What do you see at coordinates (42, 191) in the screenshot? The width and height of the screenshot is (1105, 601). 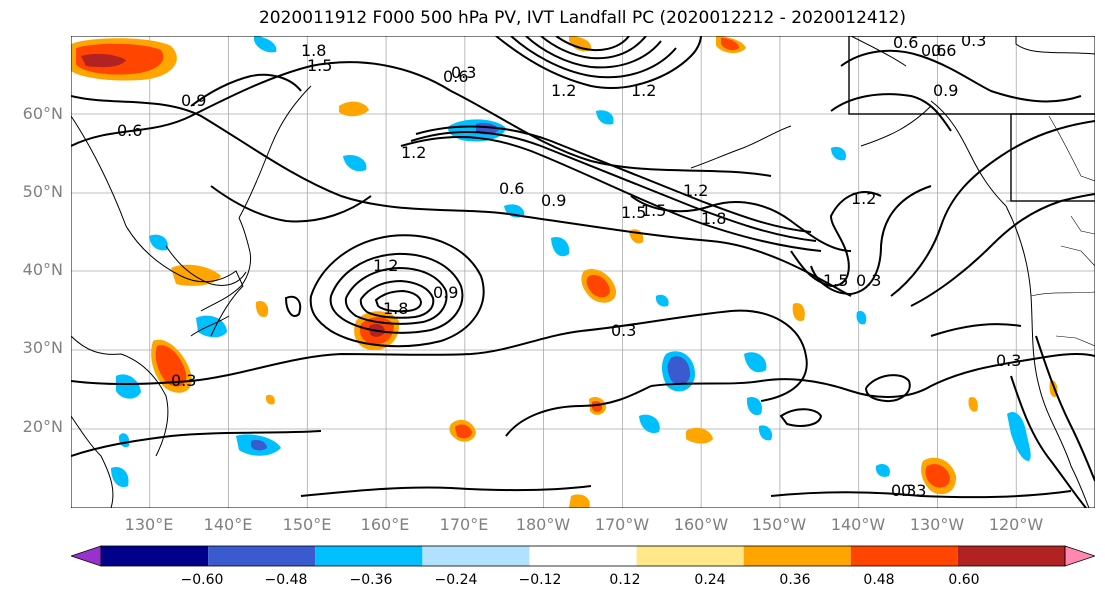 I see `lat-label: 50°N` at bounding box center [42, 191].